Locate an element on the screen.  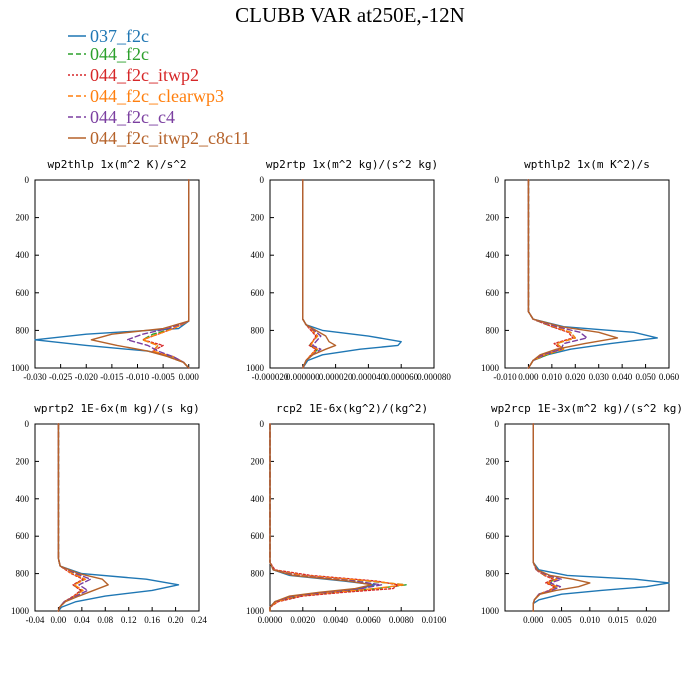
x-tick-label: -0.025 is located at coordinates (61, 377).